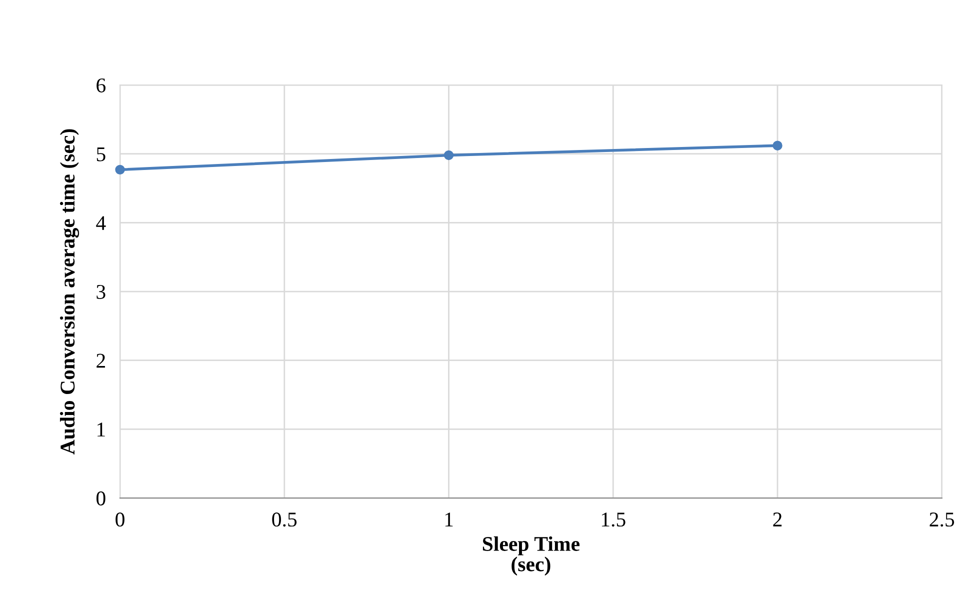  Describe the element at coordinates (614, 519) in the screenshot. I see `x-tick-label: 1.5` at that location.